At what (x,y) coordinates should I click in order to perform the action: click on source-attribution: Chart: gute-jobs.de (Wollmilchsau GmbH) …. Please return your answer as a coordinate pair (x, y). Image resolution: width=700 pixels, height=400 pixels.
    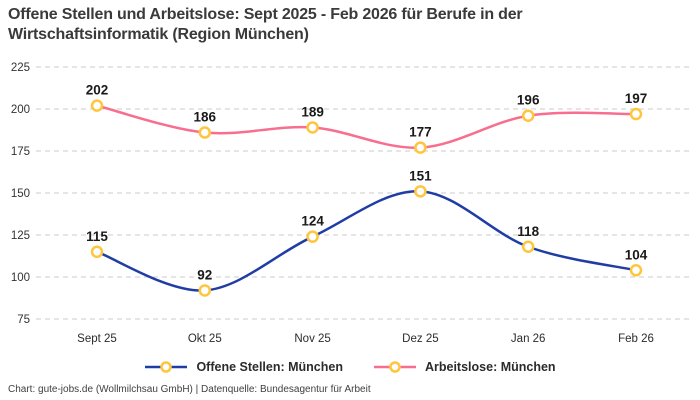
    Looking at the image, I should click on (189, 389).